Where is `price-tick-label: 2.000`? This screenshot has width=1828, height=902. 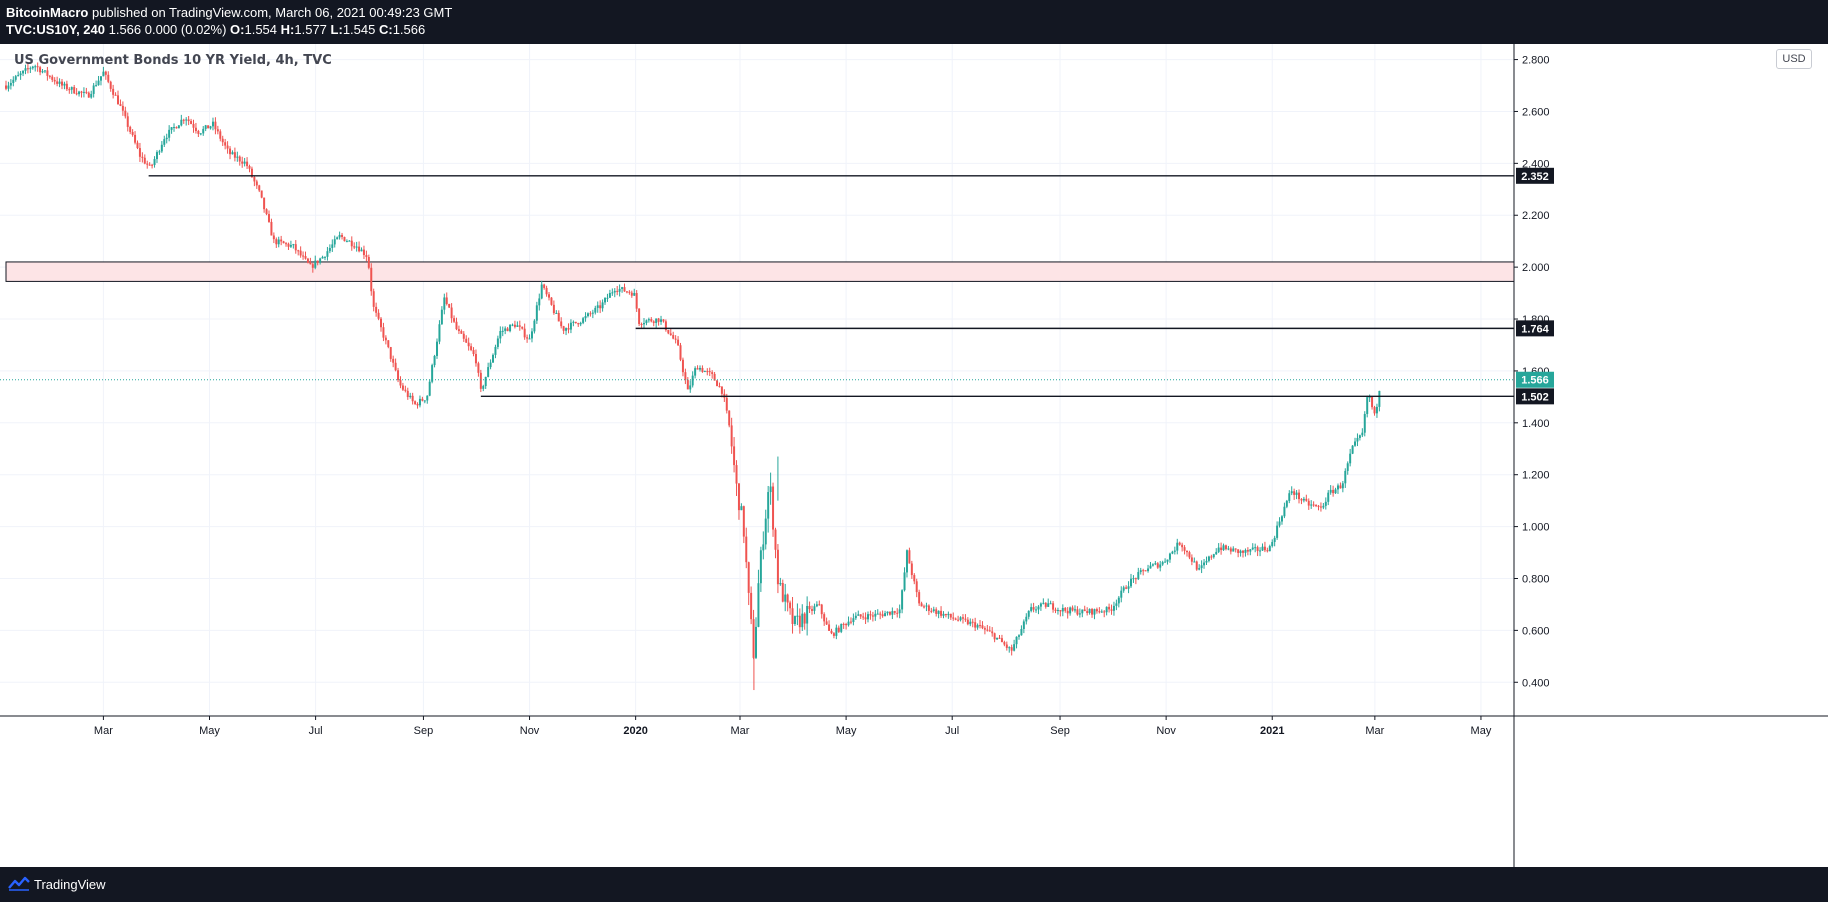 price-tick-label: 2.000 is located at coordinates (1536, 268).